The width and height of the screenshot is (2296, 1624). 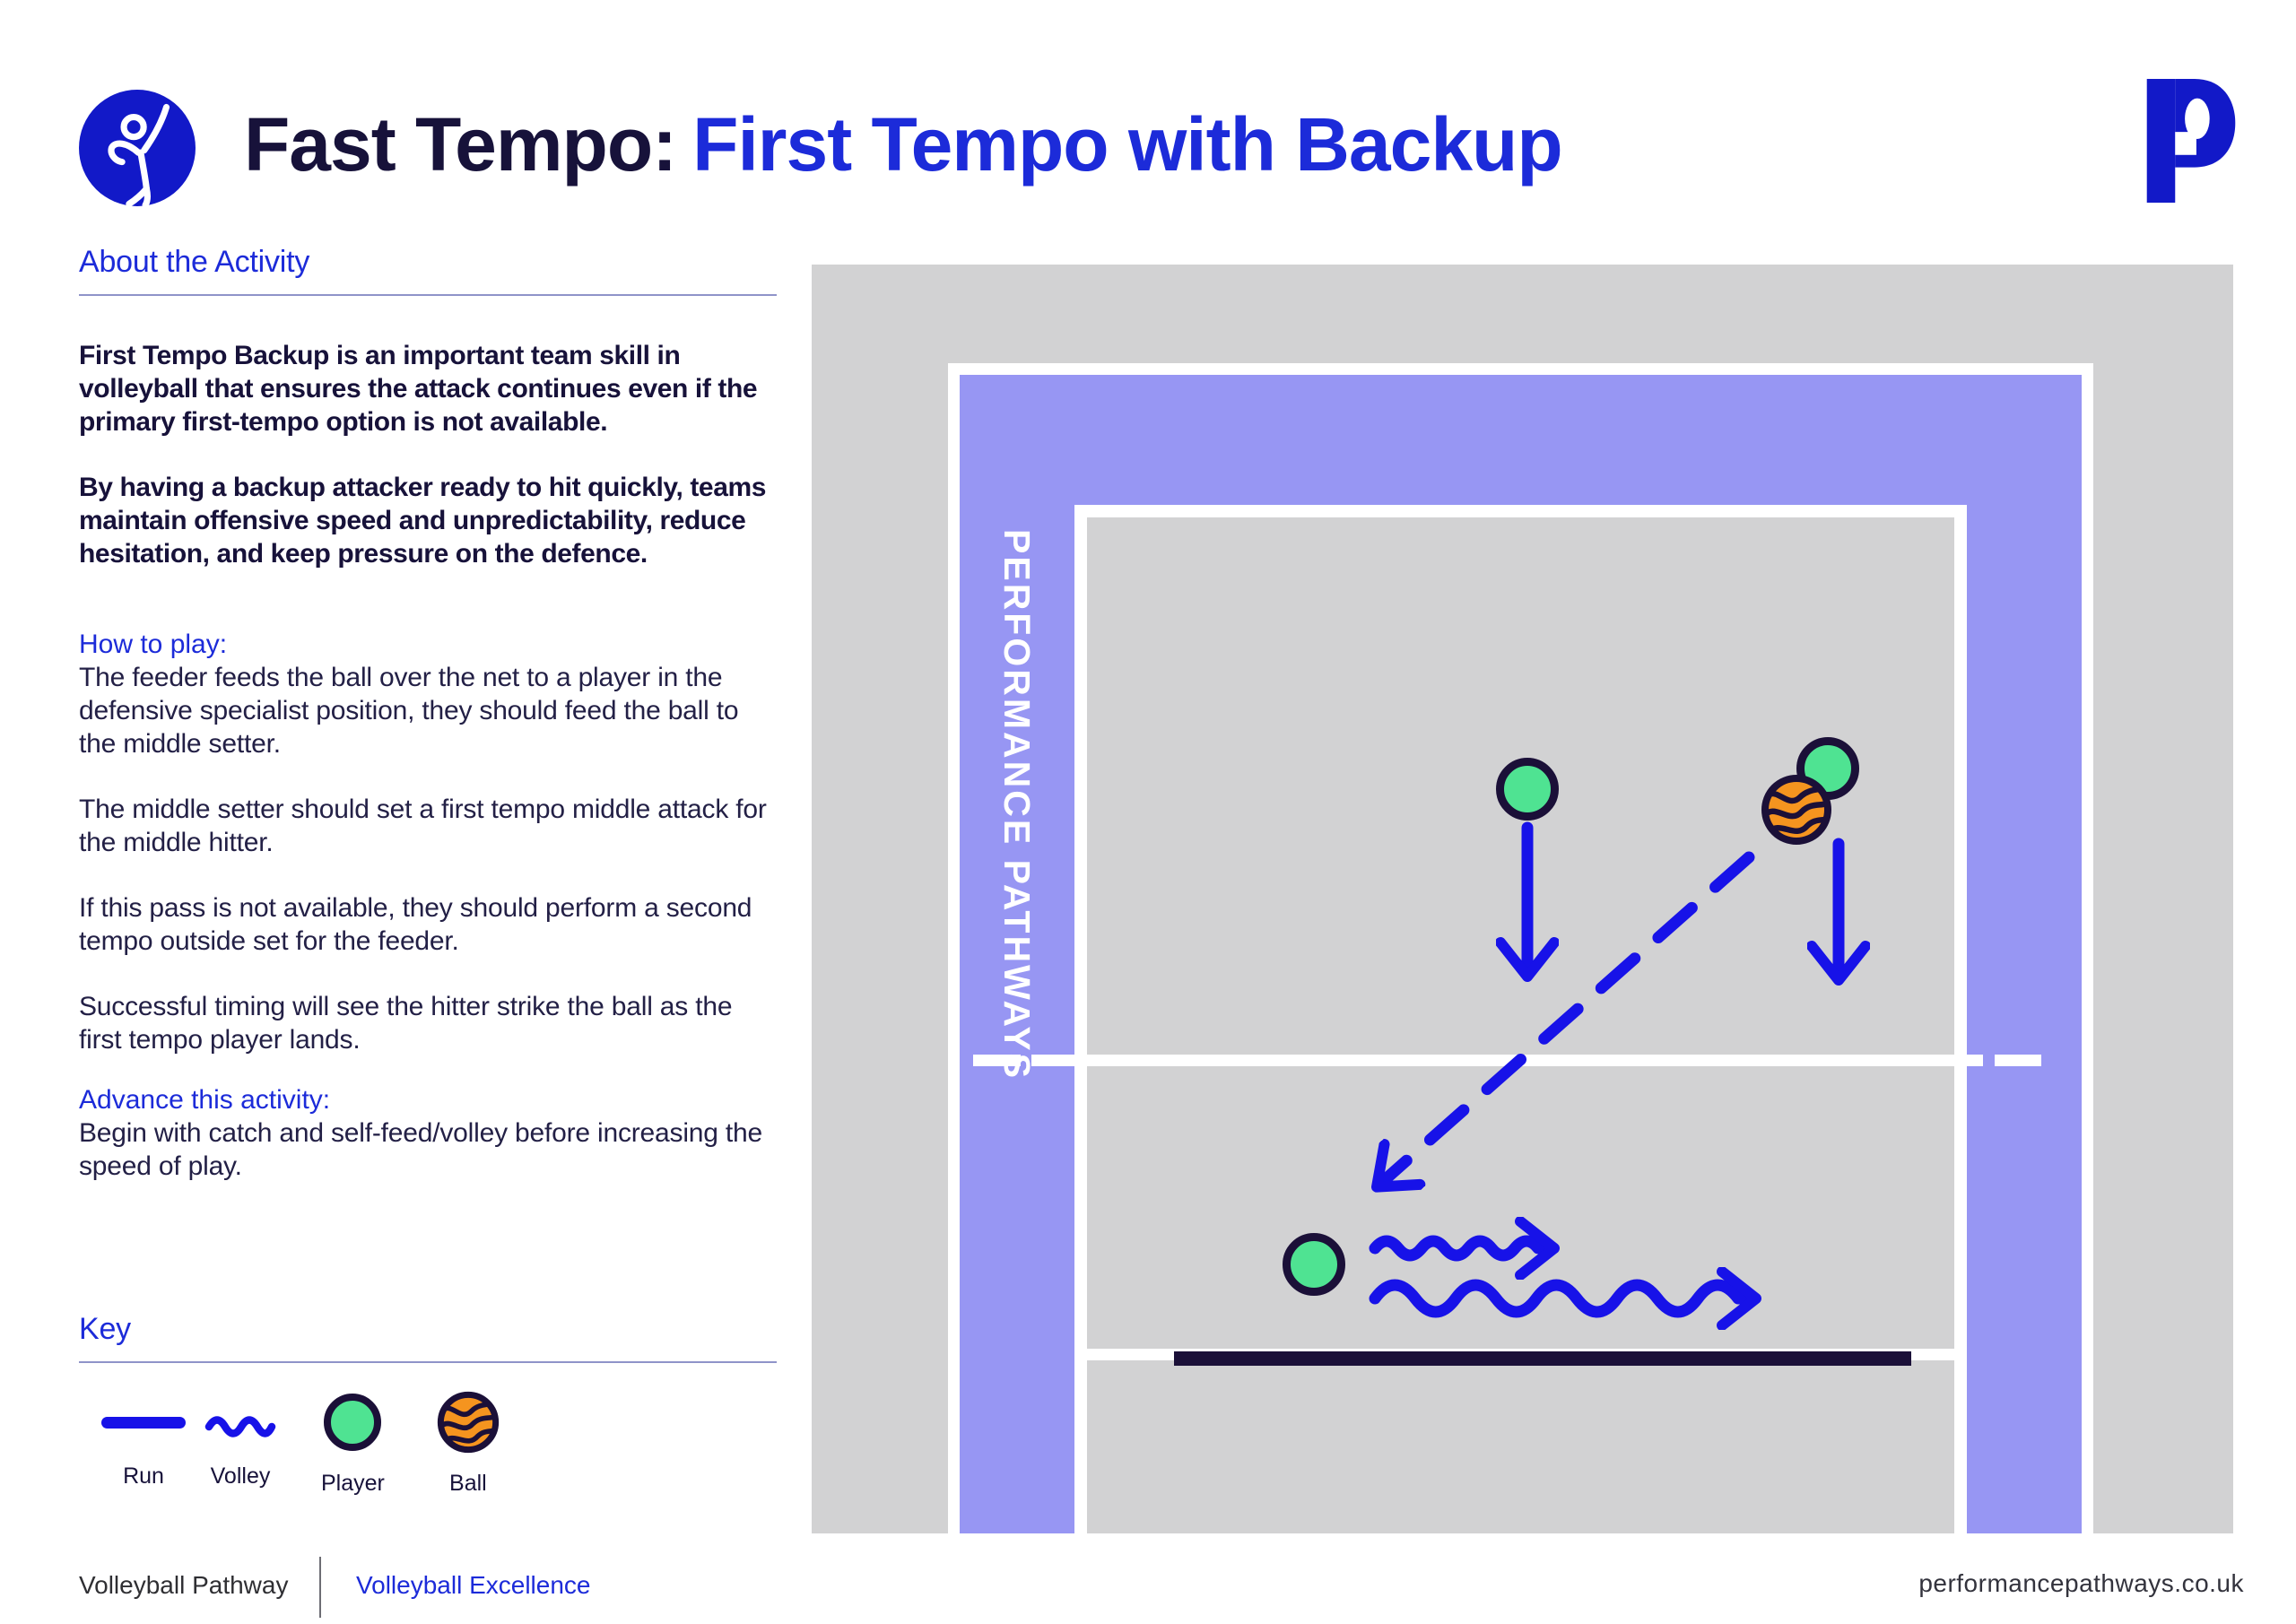 I want to click on key-label-run: Run, so click(x=143, y=1476).